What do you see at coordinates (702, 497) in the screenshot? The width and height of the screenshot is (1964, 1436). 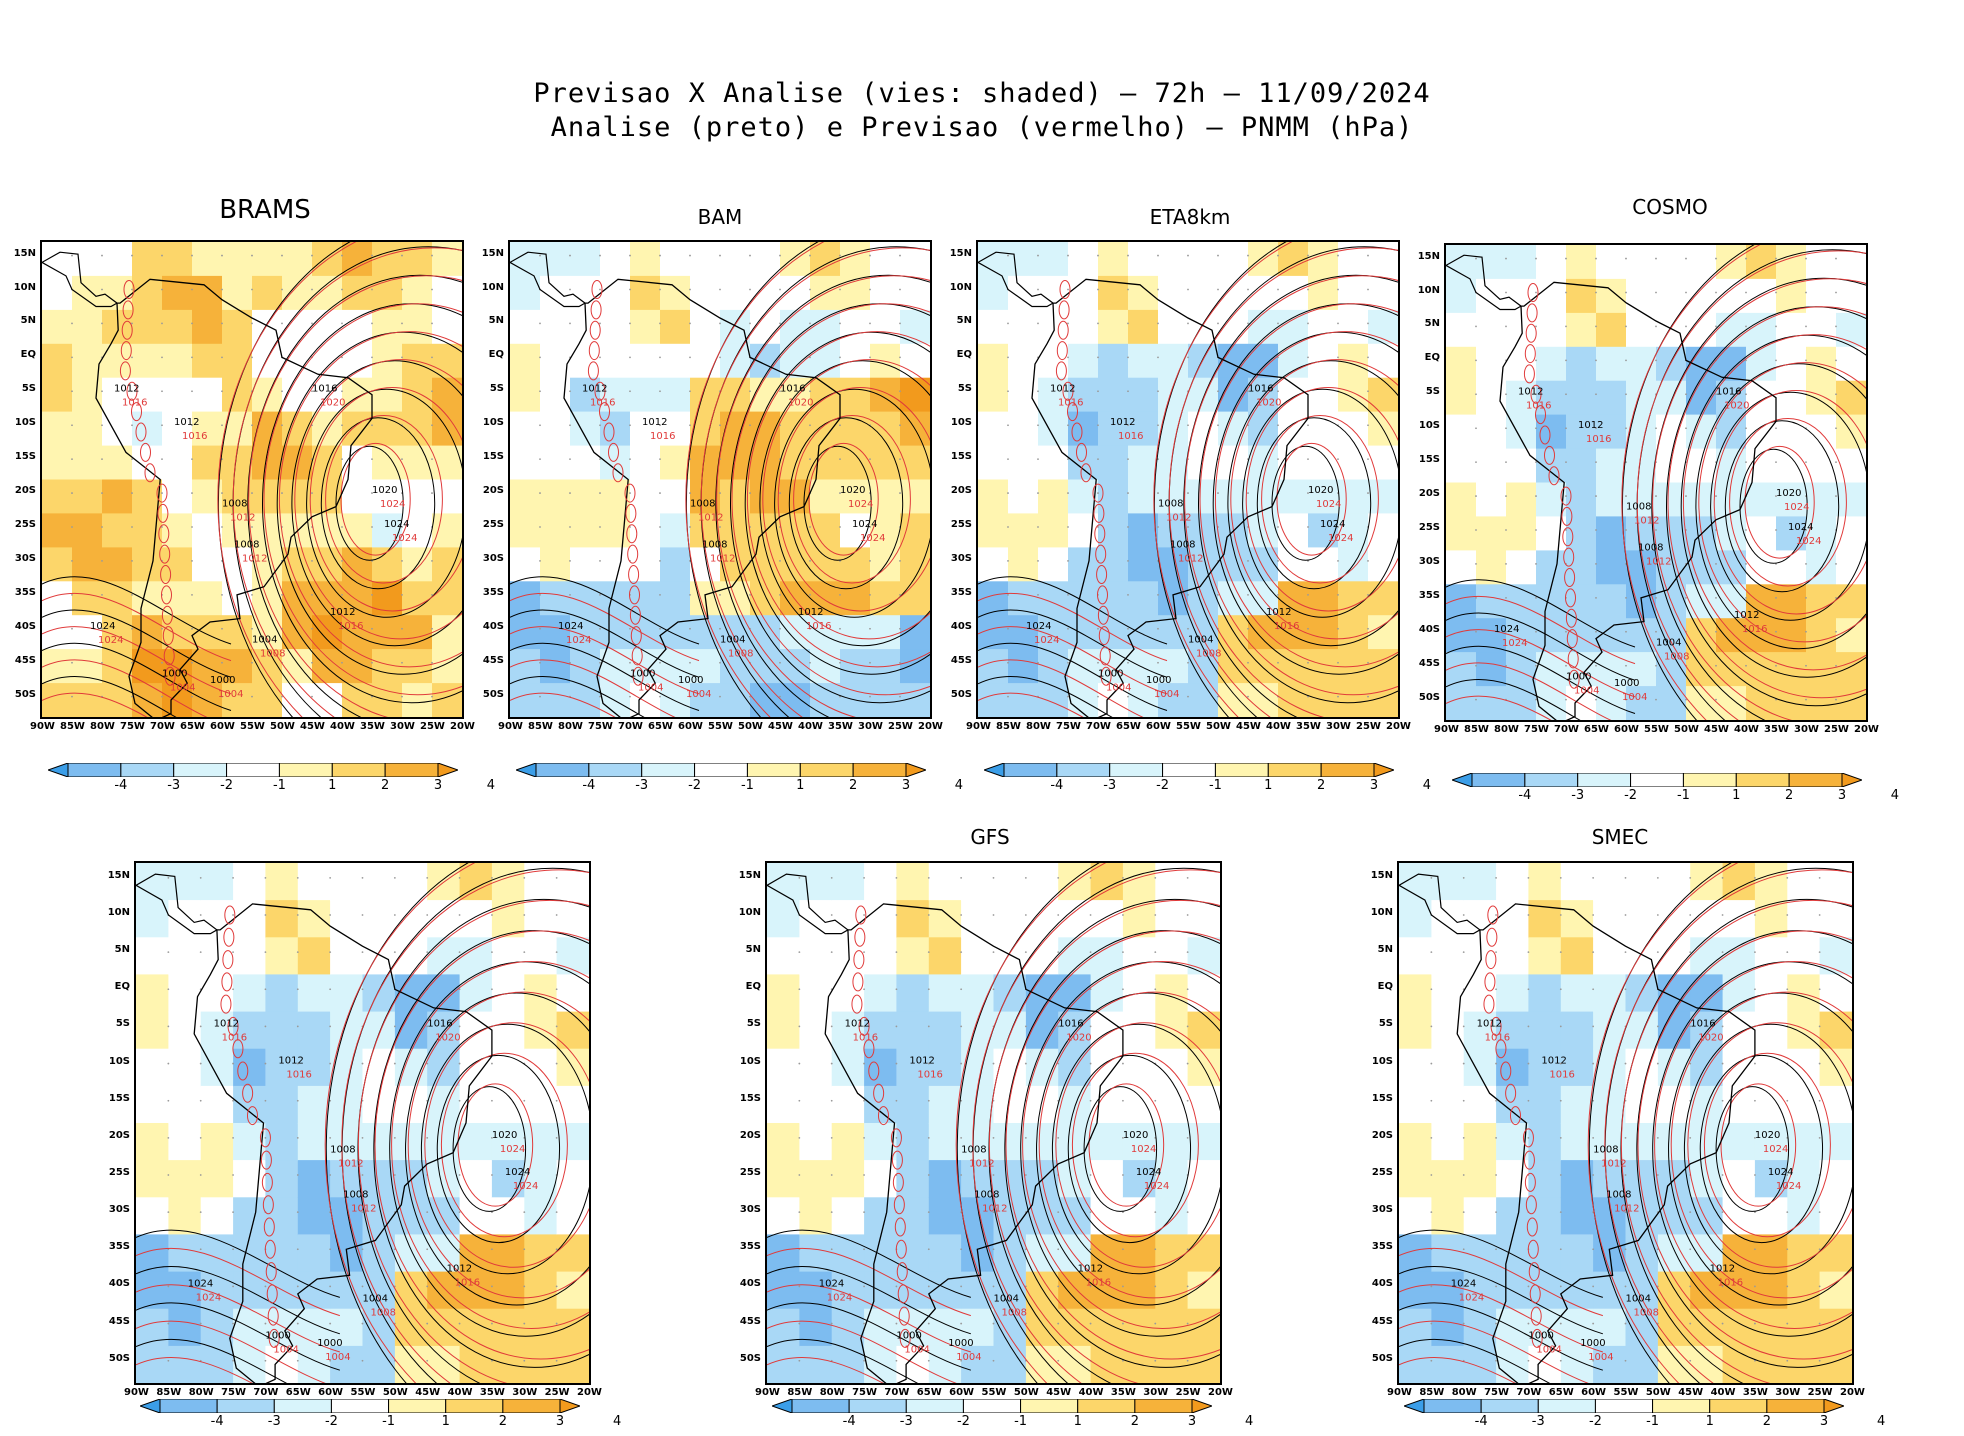 I see `south-america-coastline` at bounding box center [702, 497].